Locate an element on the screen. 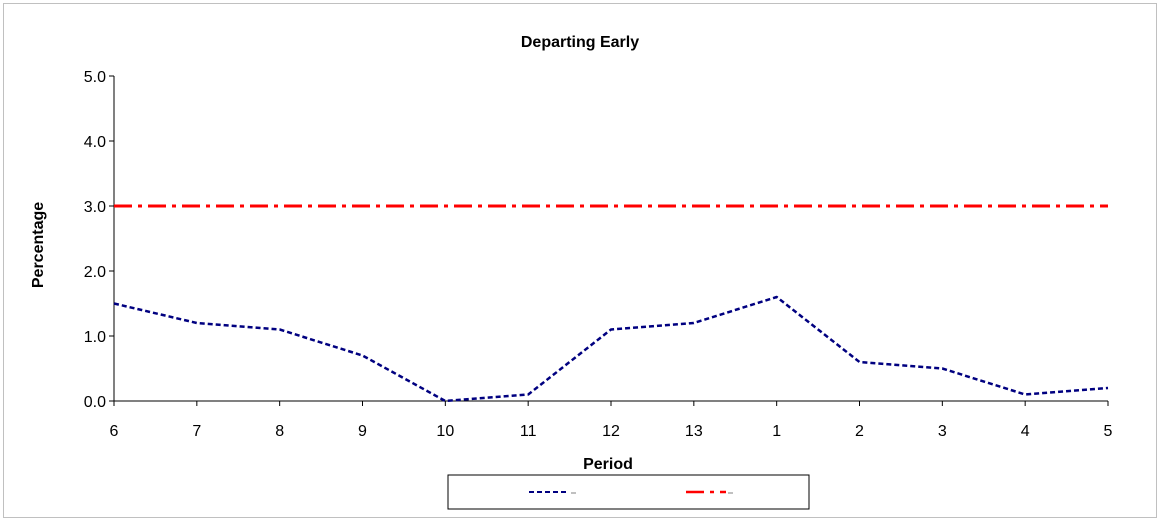 The height and width of the screenshot is (522, 1161). x-tick-label: 11 is located at coordinates (528, 431).